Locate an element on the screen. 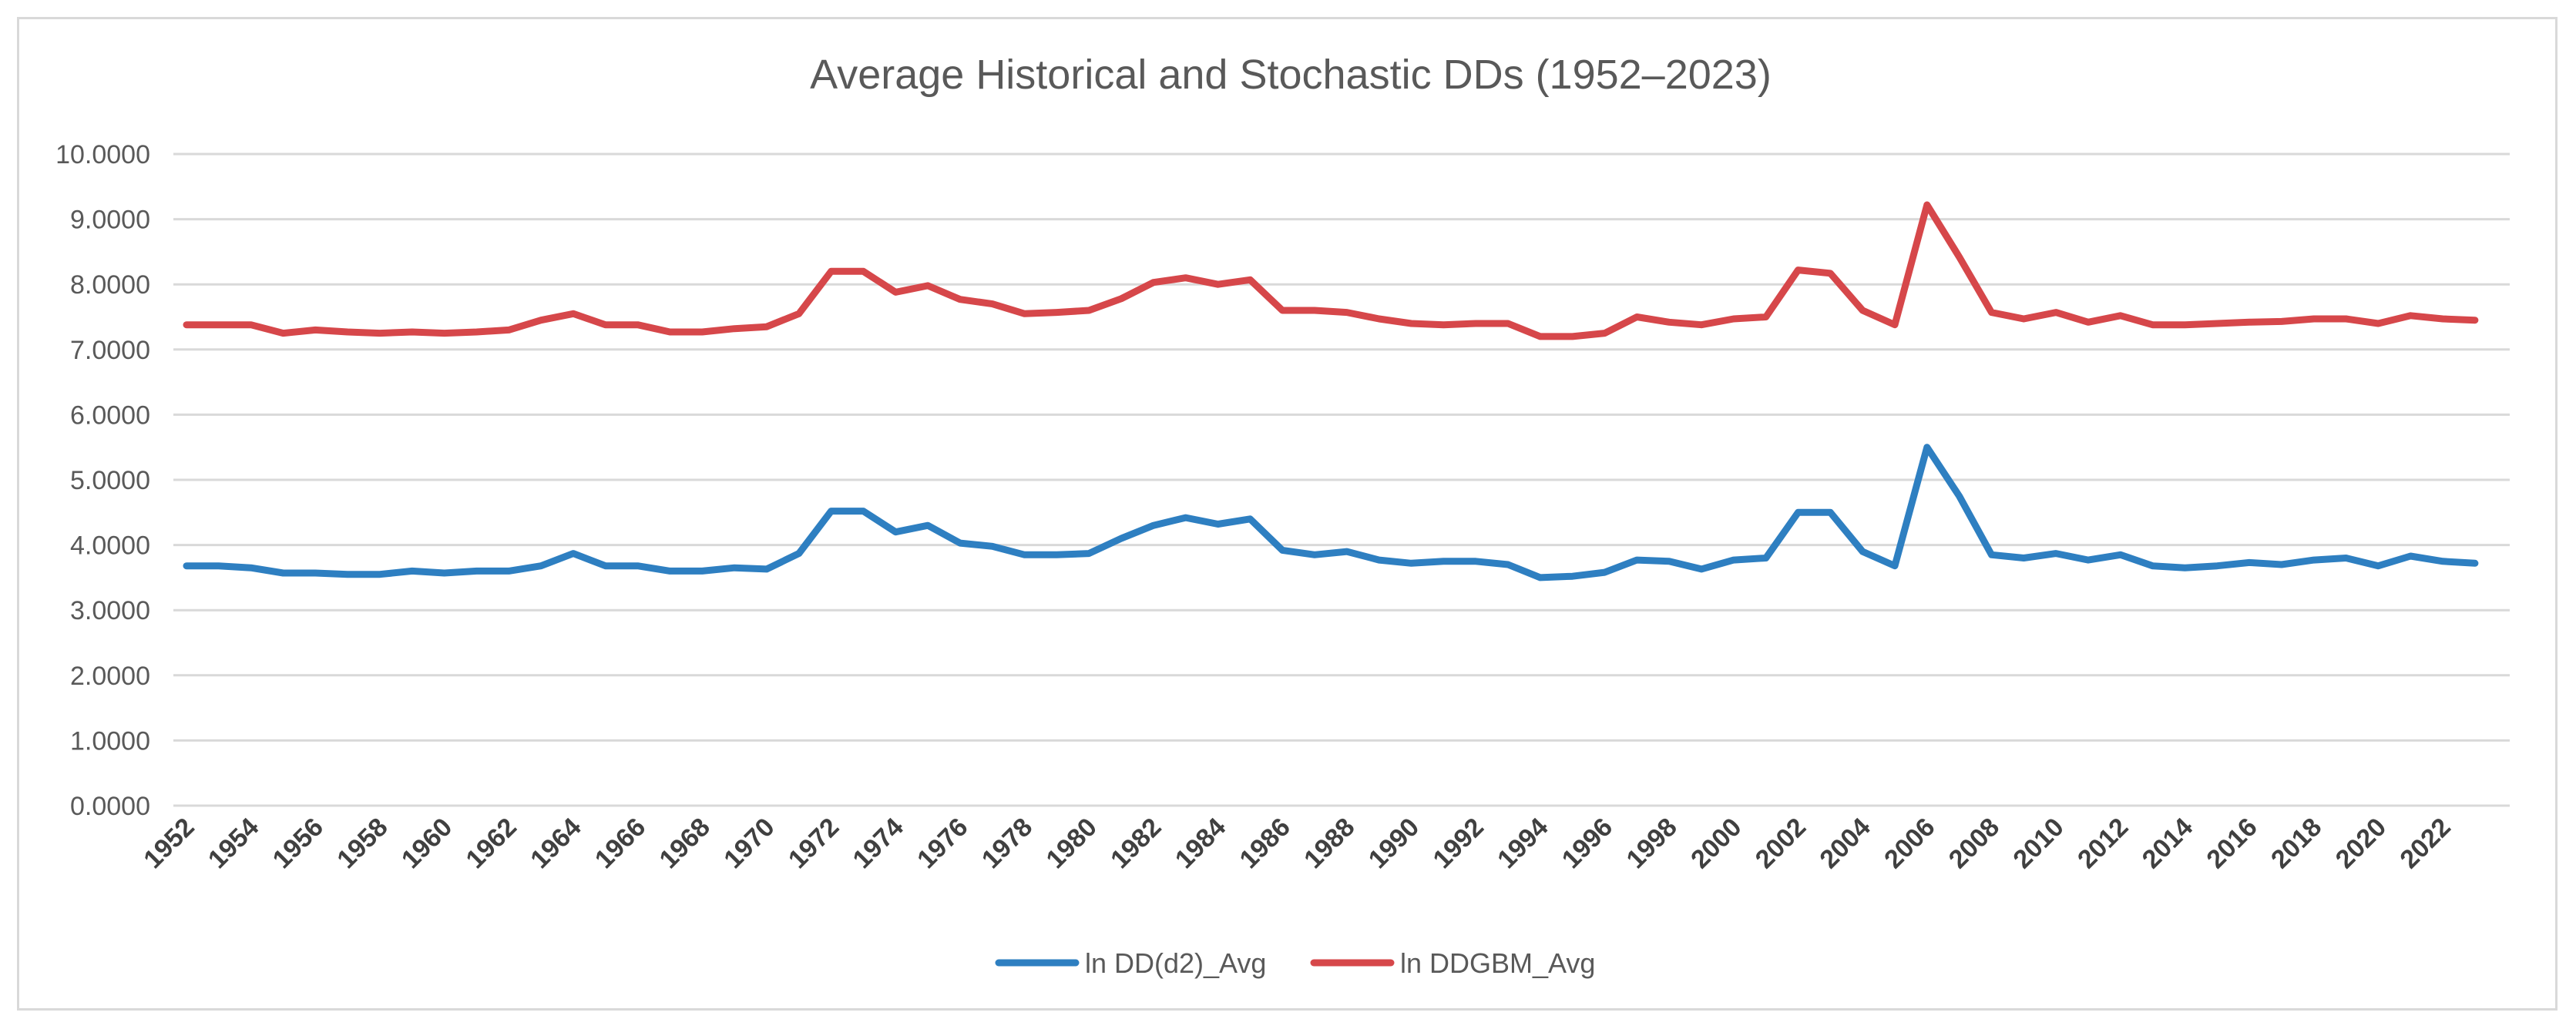 This screenshot has width=2576, height=1029. x-tick-label: 2010 is located at coordinates (2038, 843).